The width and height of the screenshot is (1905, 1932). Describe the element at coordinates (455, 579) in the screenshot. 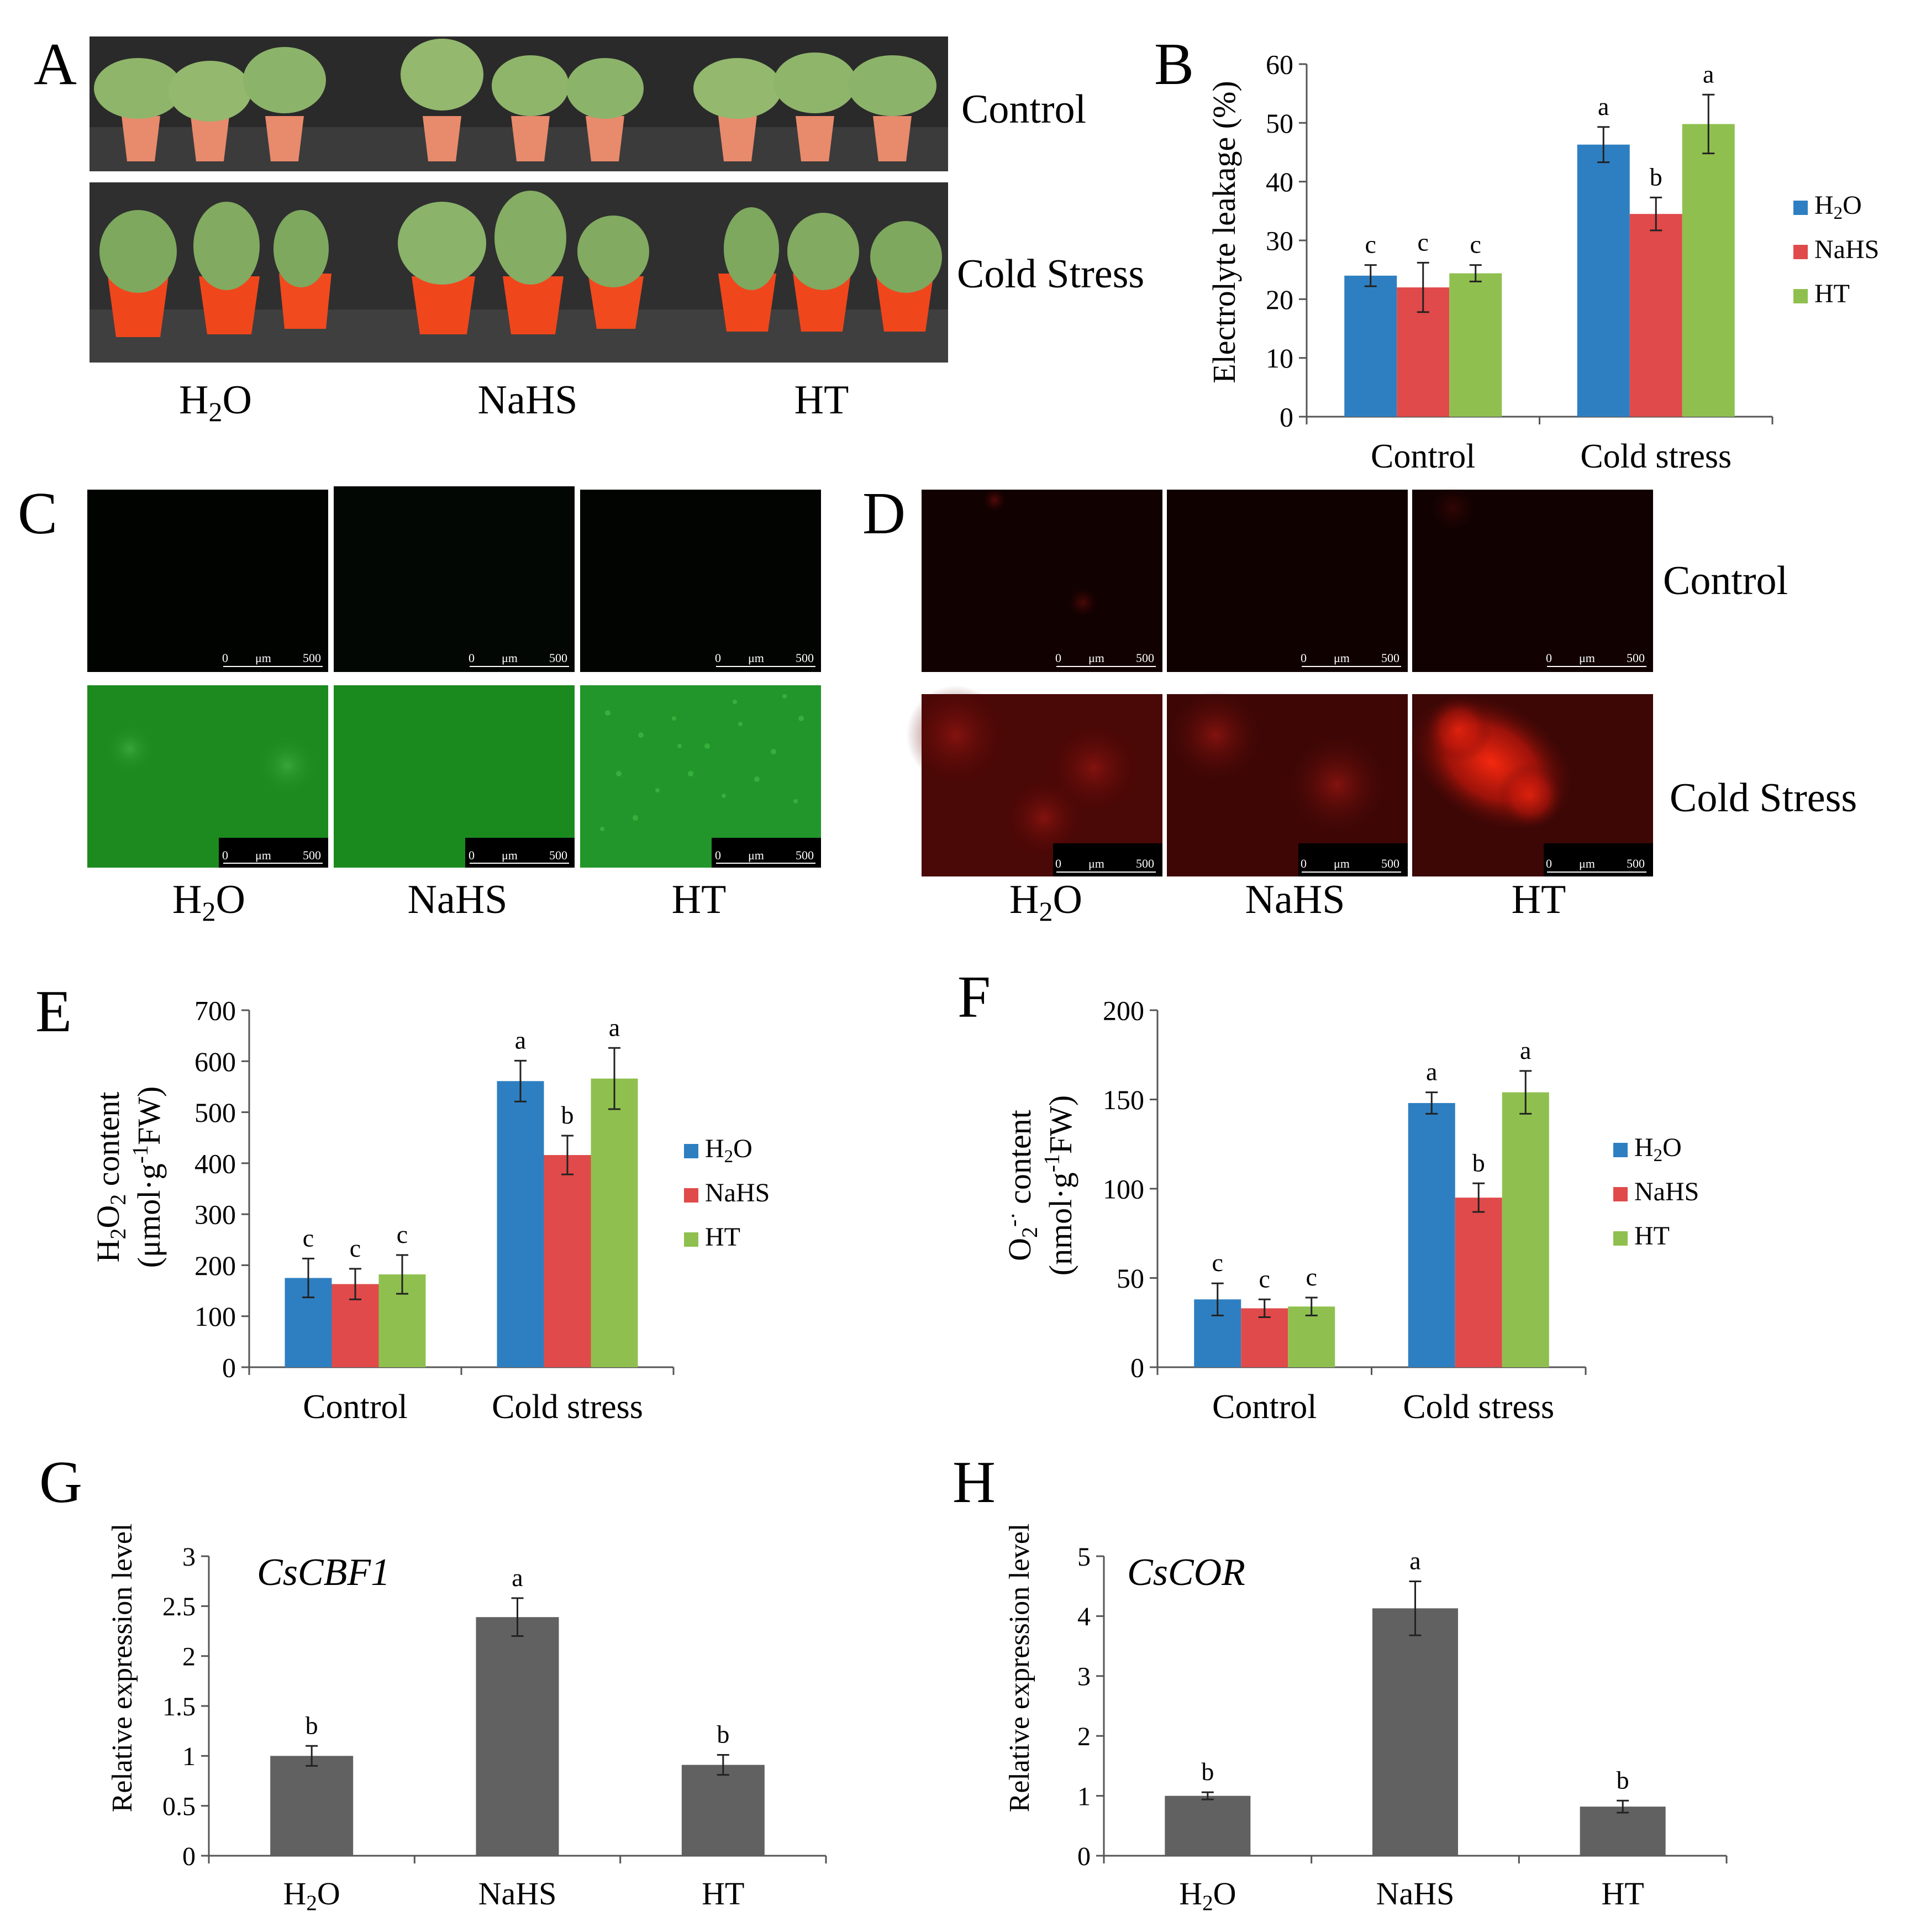

I see `micrograph-c-control-nahs` at that location.